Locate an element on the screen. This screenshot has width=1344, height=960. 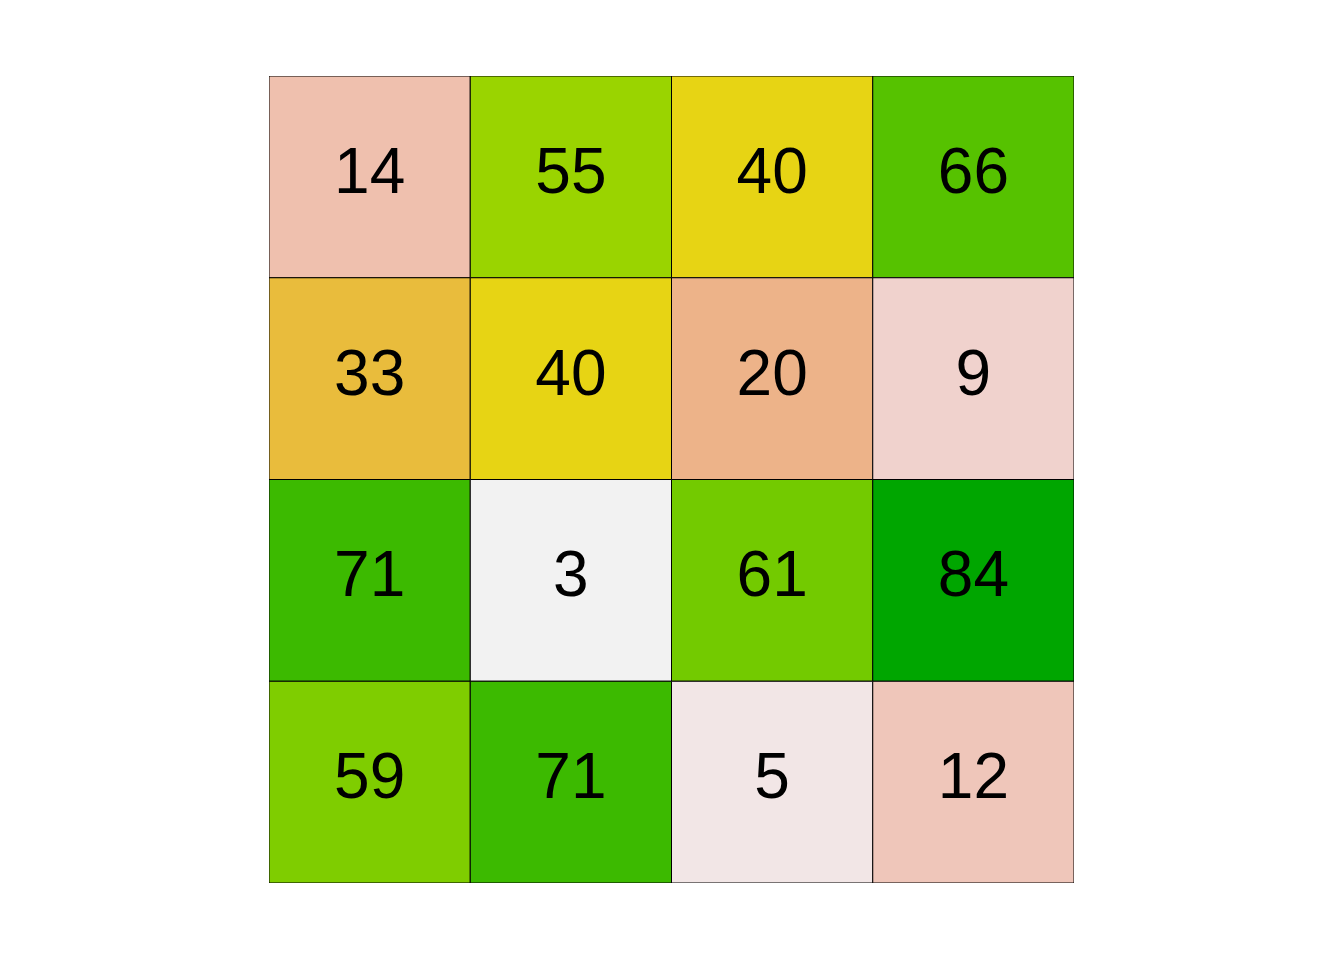
data-label: 9 is located at coordinates (973, 372).